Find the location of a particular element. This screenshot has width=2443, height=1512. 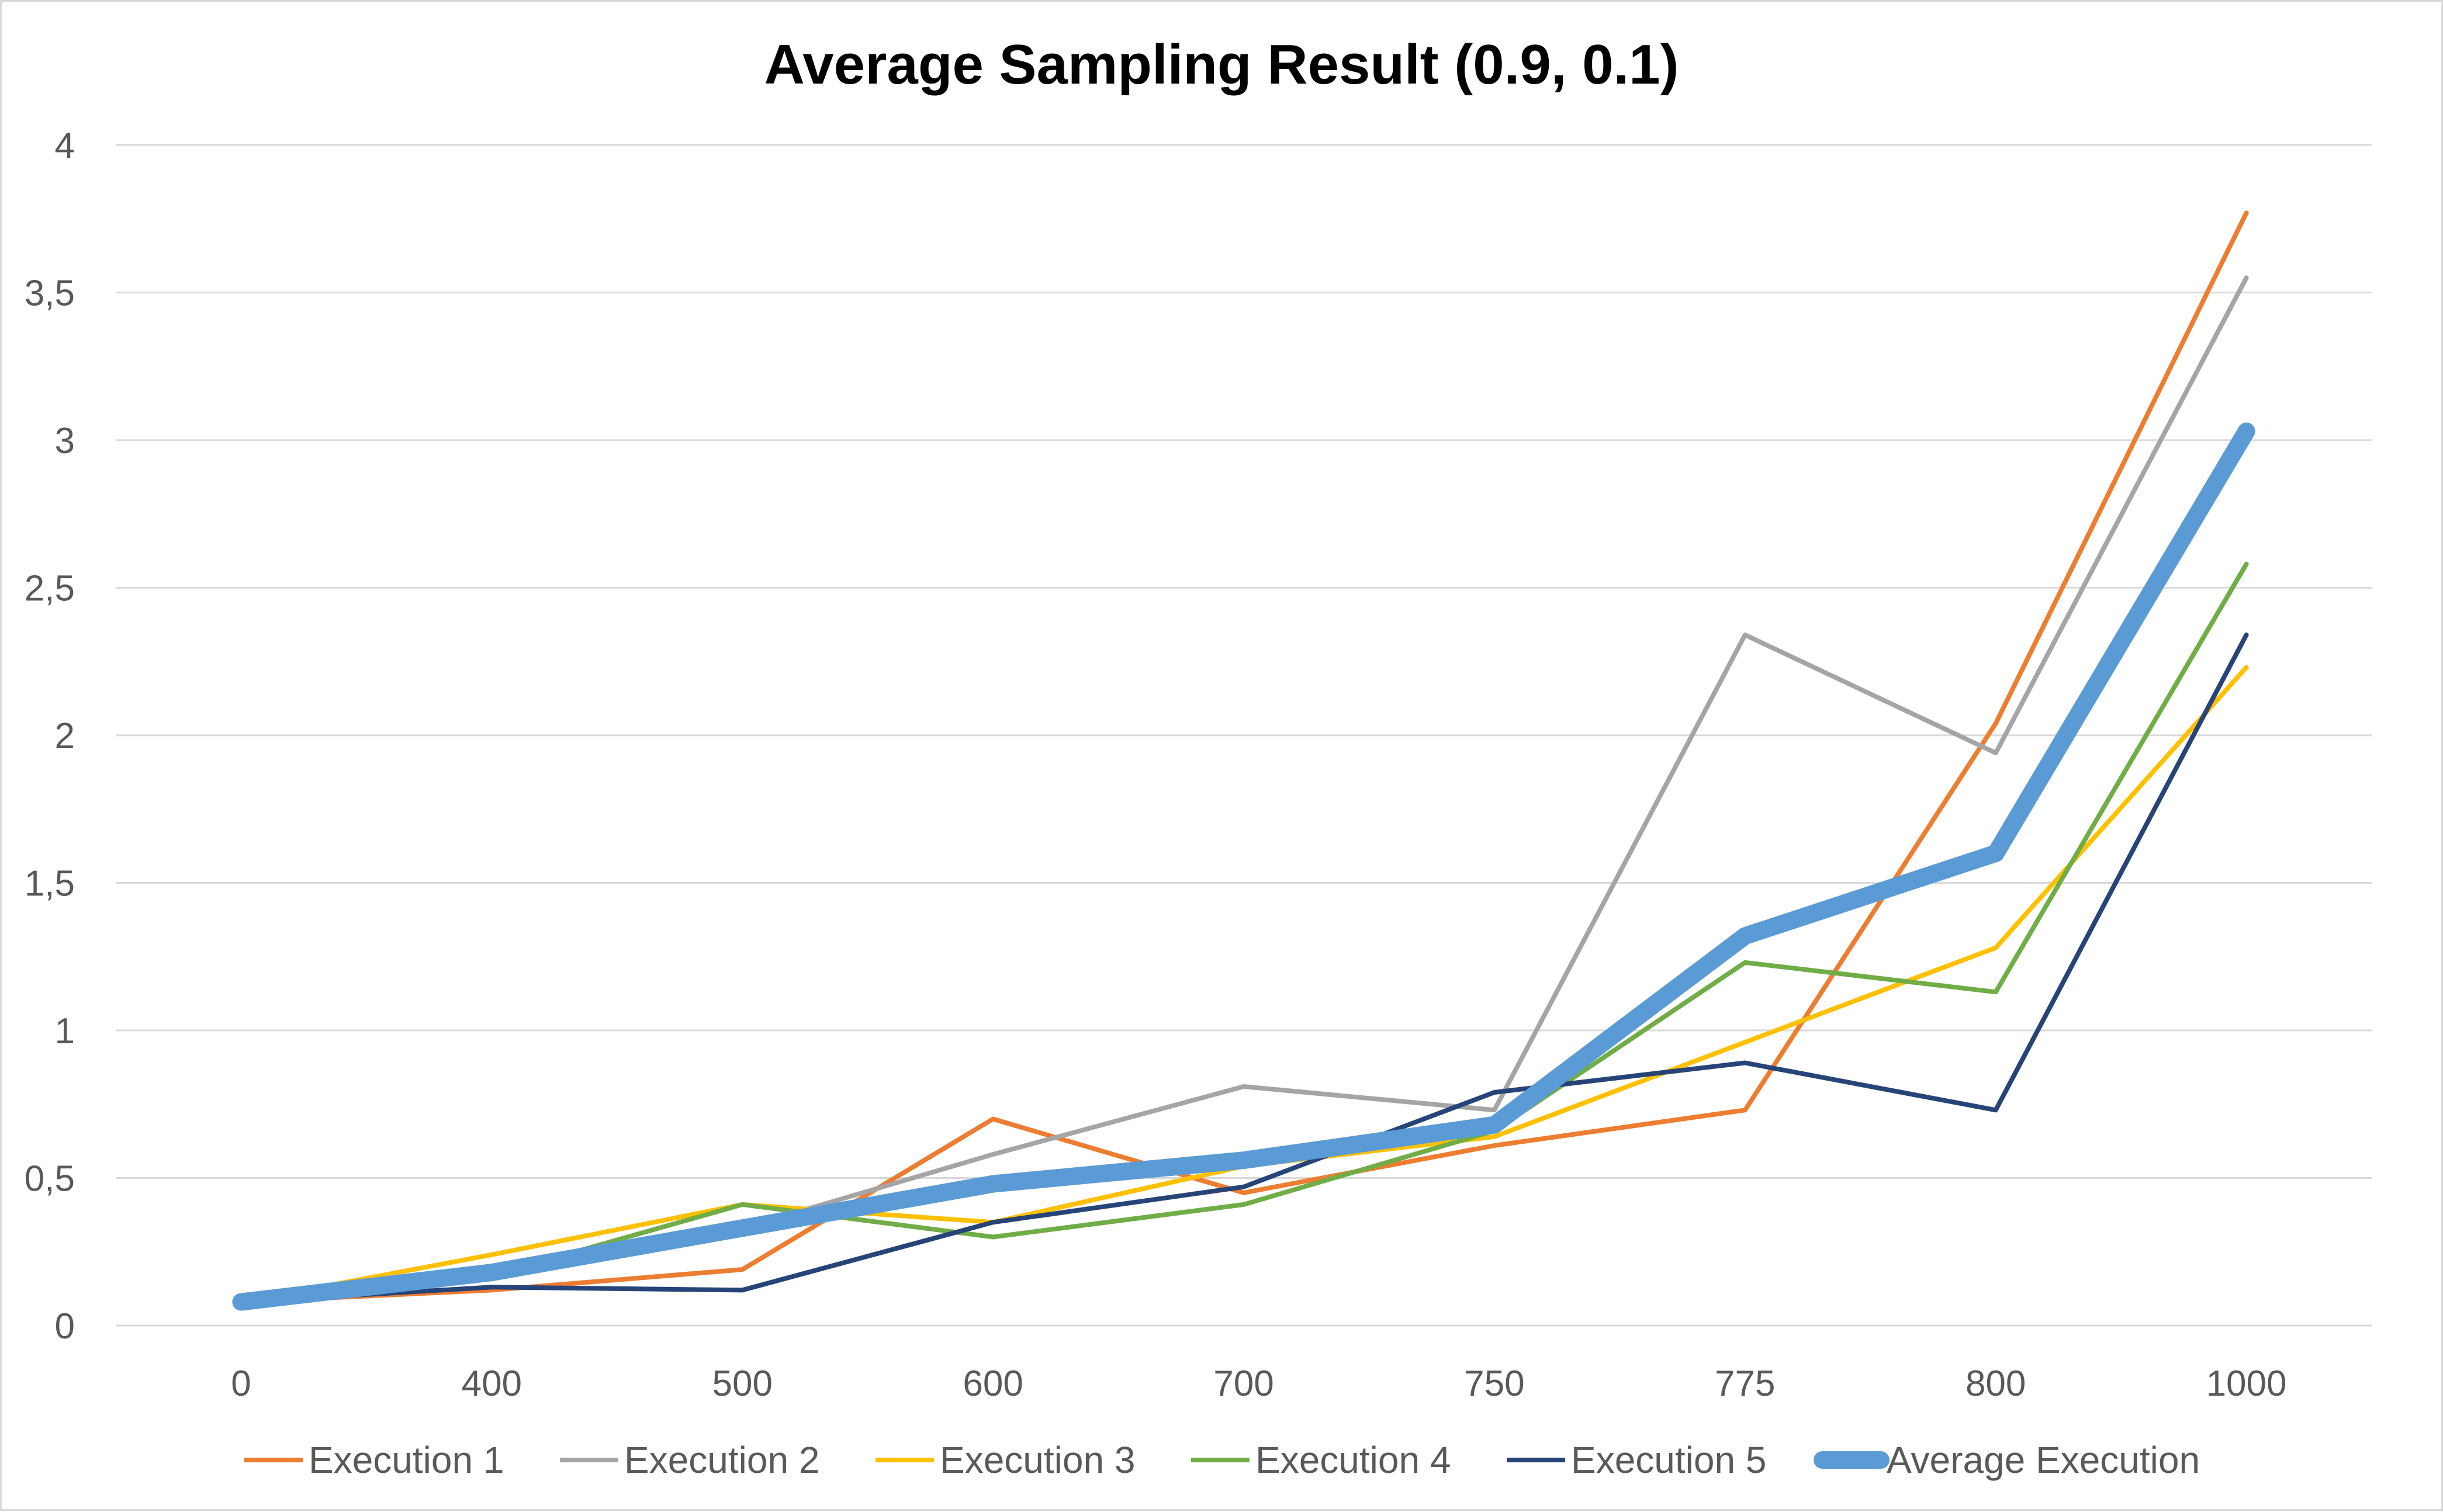

y-tick-label: 2,5 is located at coordinates (50, 589).